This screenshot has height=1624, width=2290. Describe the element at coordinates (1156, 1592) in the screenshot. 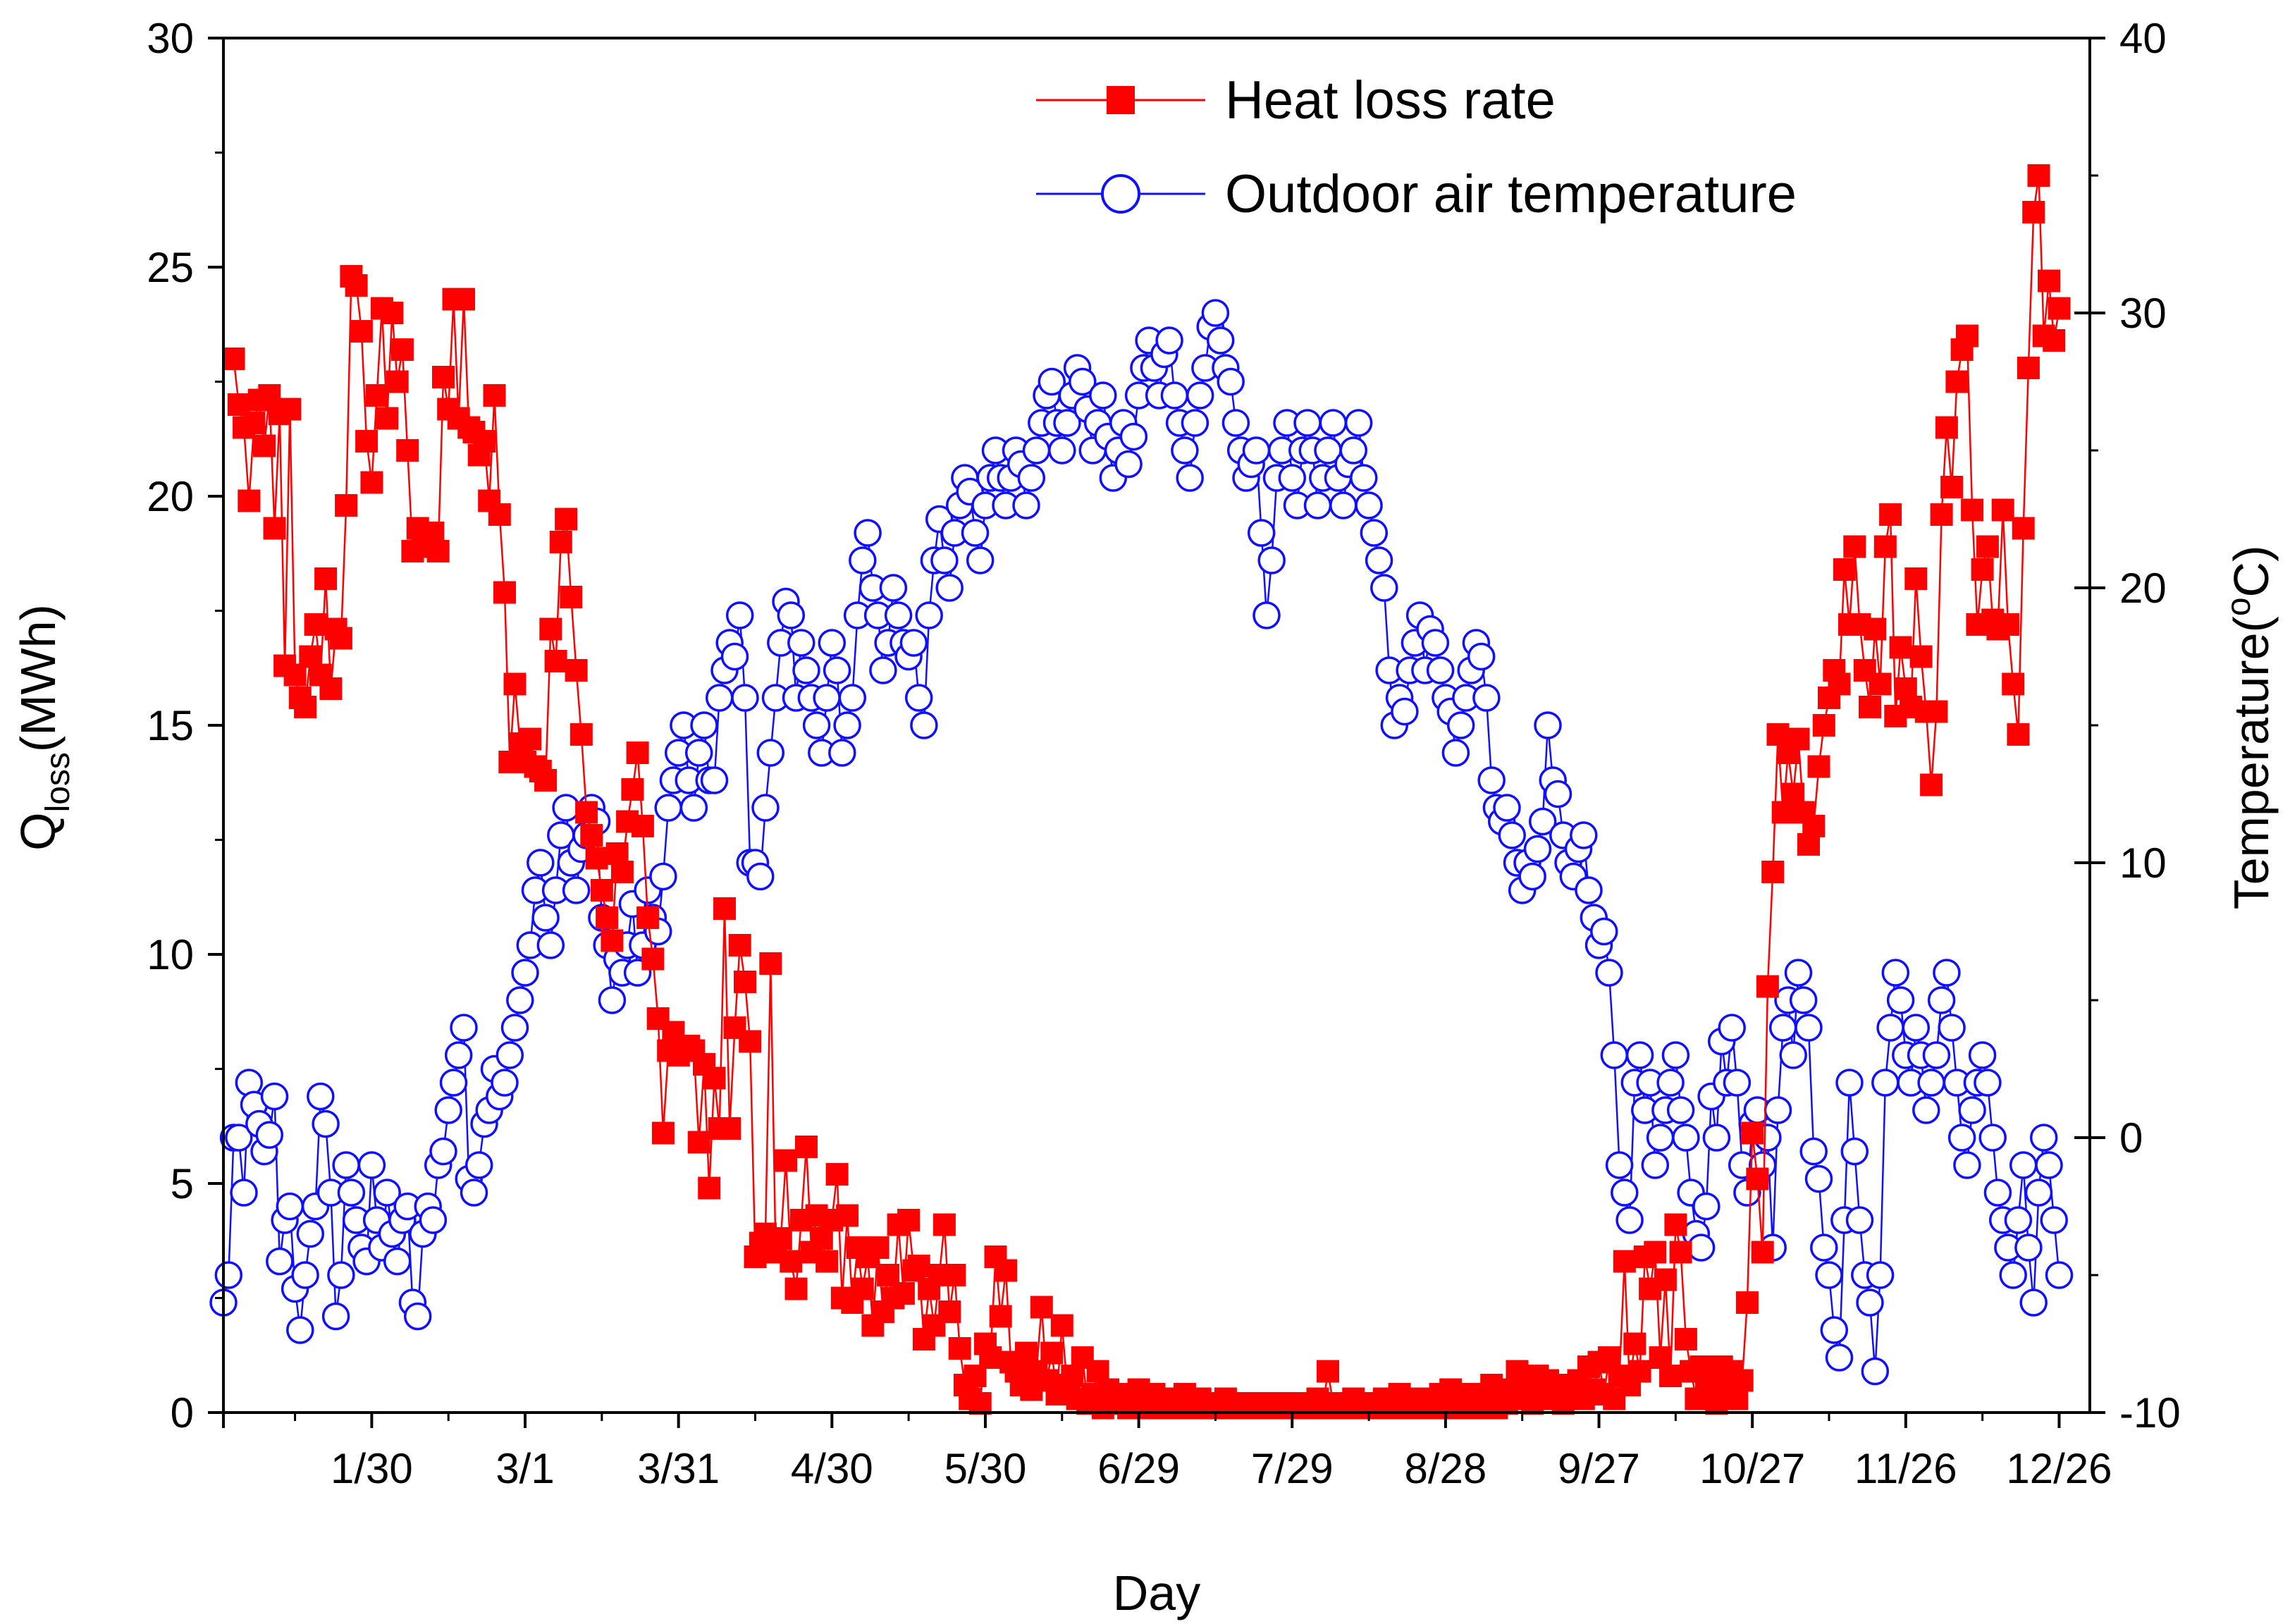

I see `x-axis-title: Day` at that location.